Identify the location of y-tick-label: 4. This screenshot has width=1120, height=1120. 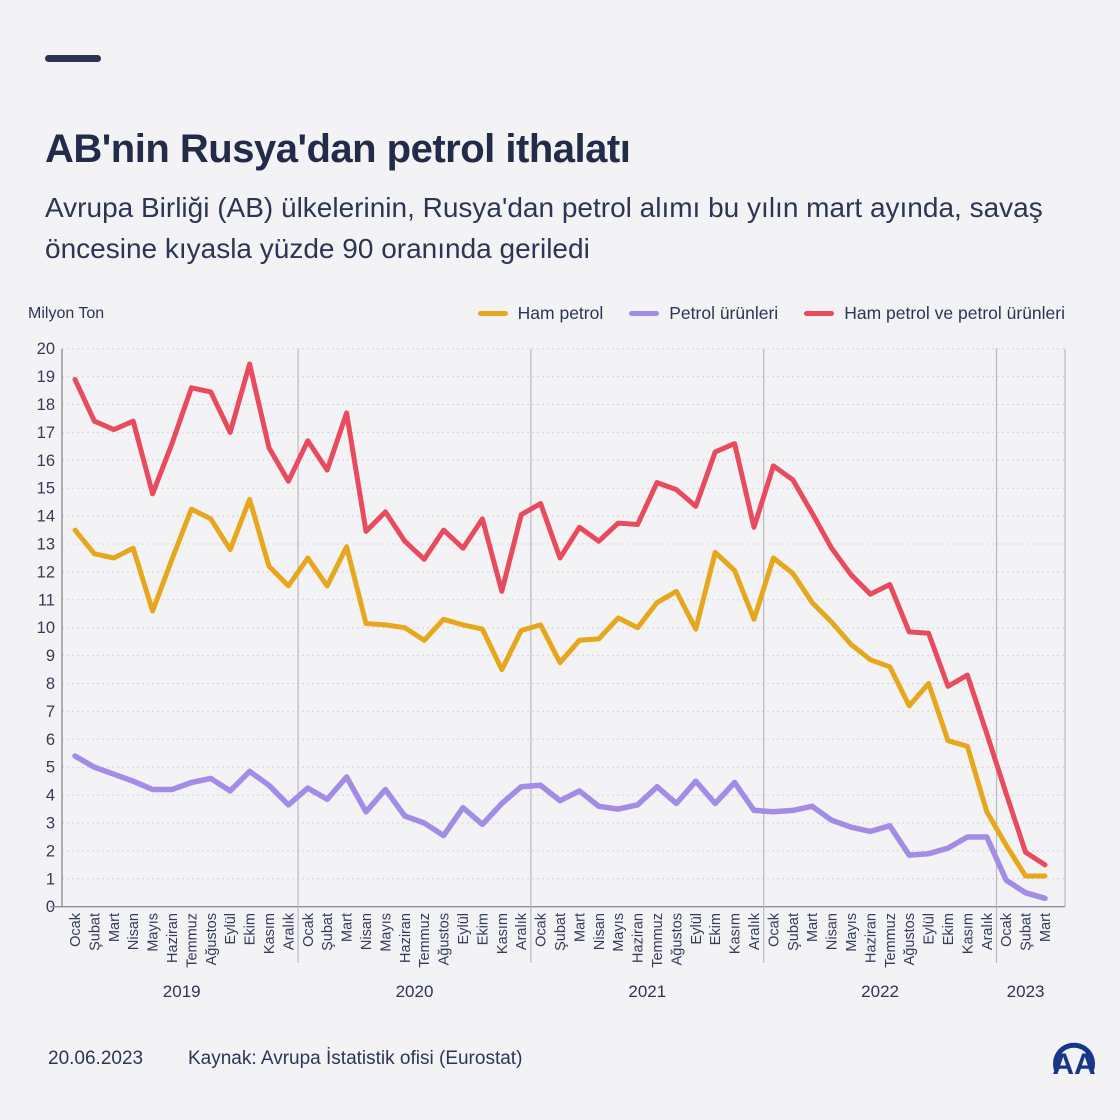
(50, 796).